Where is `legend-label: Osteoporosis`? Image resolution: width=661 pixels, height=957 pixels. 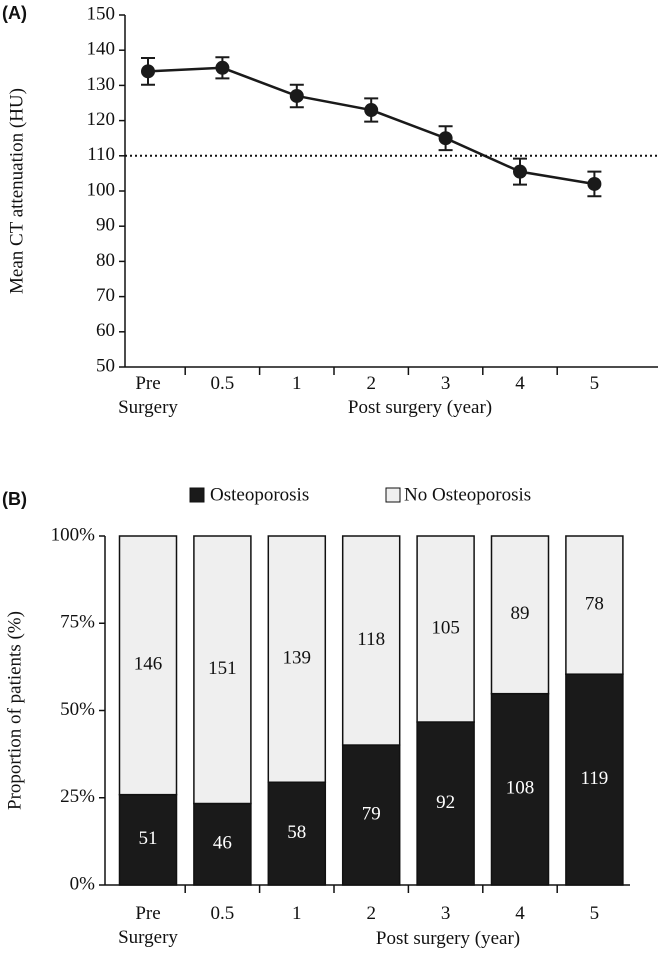 legend-label: Osteoporosis is located at coordinates (259, 494).